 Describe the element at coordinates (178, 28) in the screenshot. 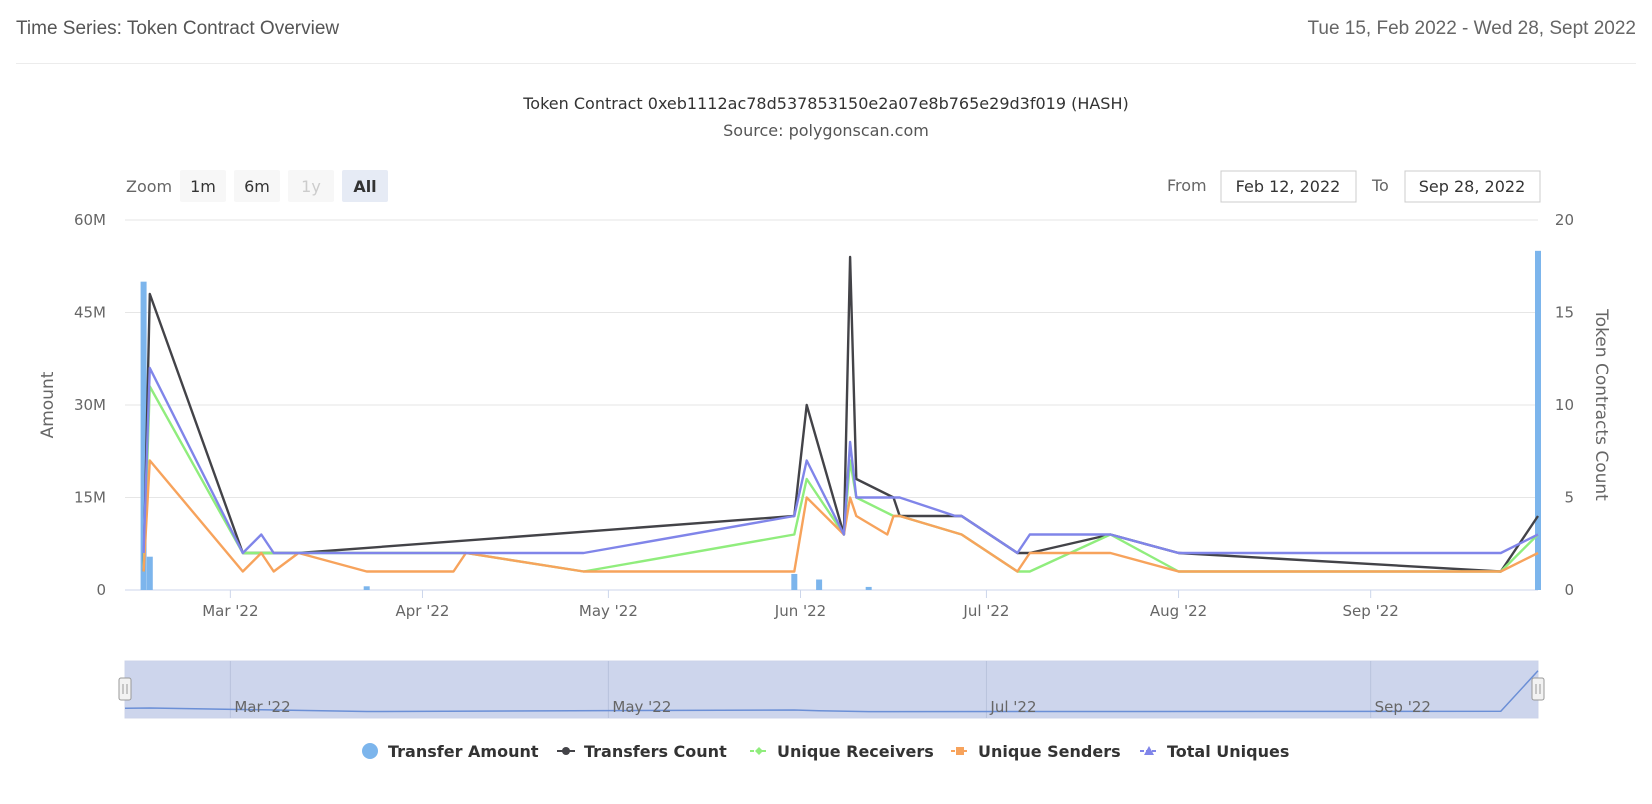

I see `page-title: Time Series: Token Contract Overview` at that location.